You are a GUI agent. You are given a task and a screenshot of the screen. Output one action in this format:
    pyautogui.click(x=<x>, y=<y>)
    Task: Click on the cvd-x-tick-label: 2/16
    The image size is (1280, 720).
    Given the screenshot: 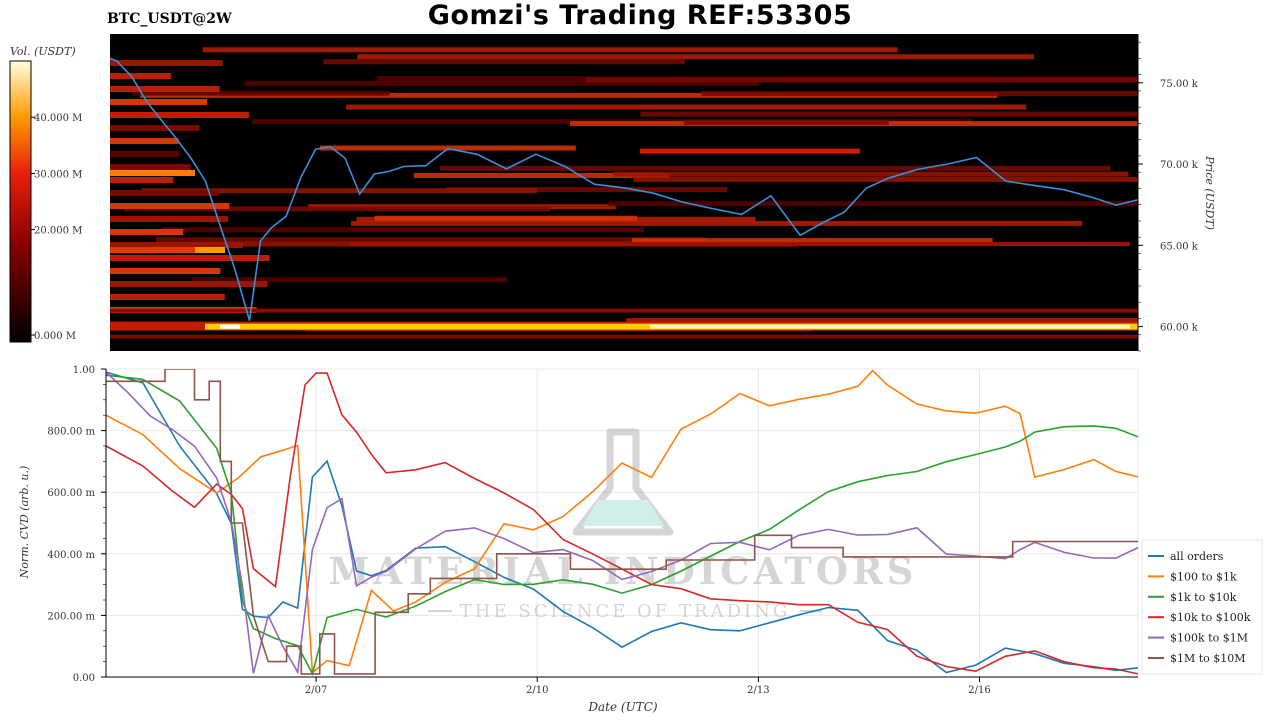 What is the action you would take?
    pyautogui.click(x=979, y=690)
    